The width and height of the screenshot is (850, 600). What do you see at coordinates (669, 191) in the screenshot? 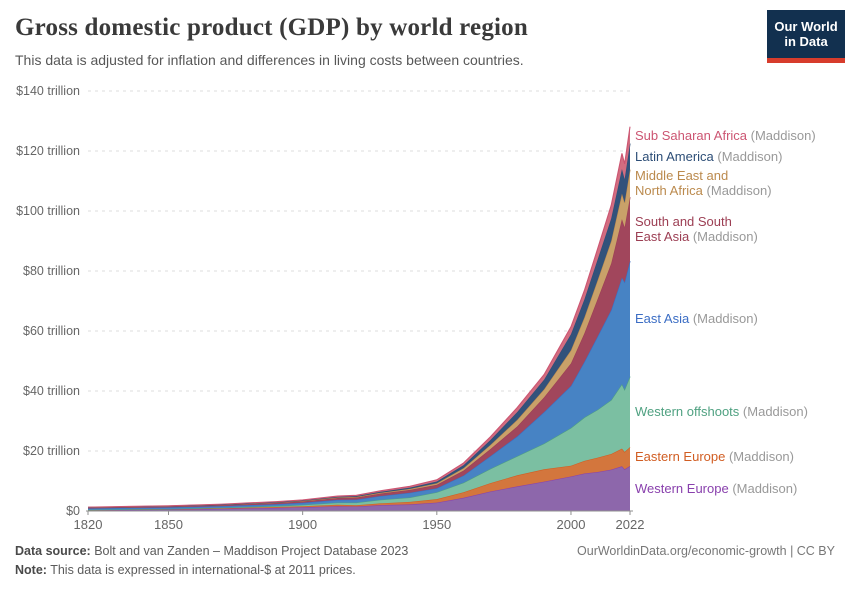
I see `legend-label: North Africa` at bounding box center [669, 191].